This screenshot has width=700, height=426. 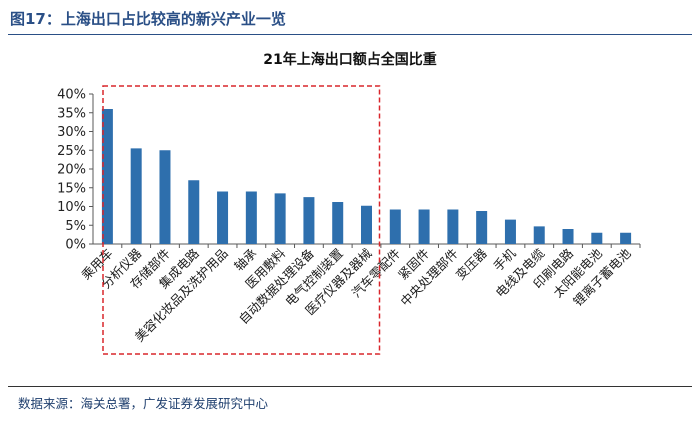 I want to click on source-note: 数据来源：海关总署，广发证券发展研究中心, so click(x=143, y=403).